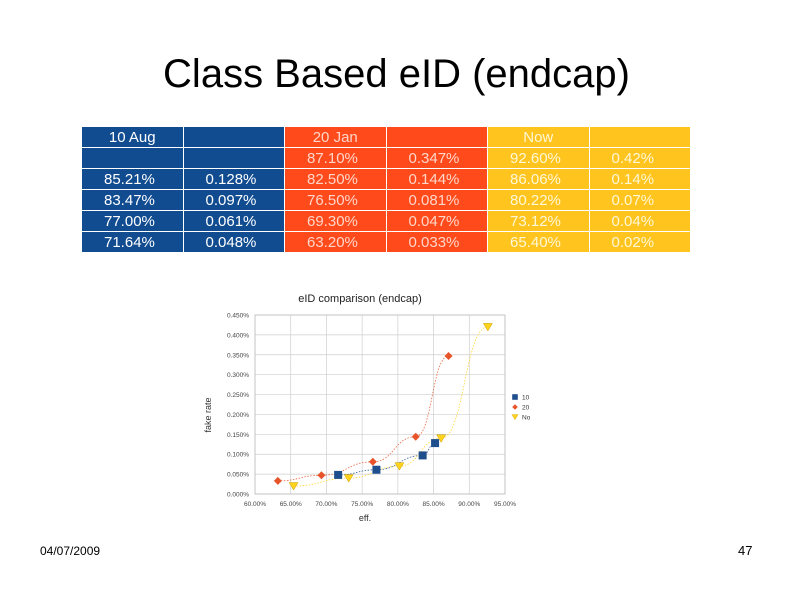  What do you see at coordinates (238, 435) in the screenshot?
I see `y-tick-label: 0.150%` at bounding box center [238, 435].